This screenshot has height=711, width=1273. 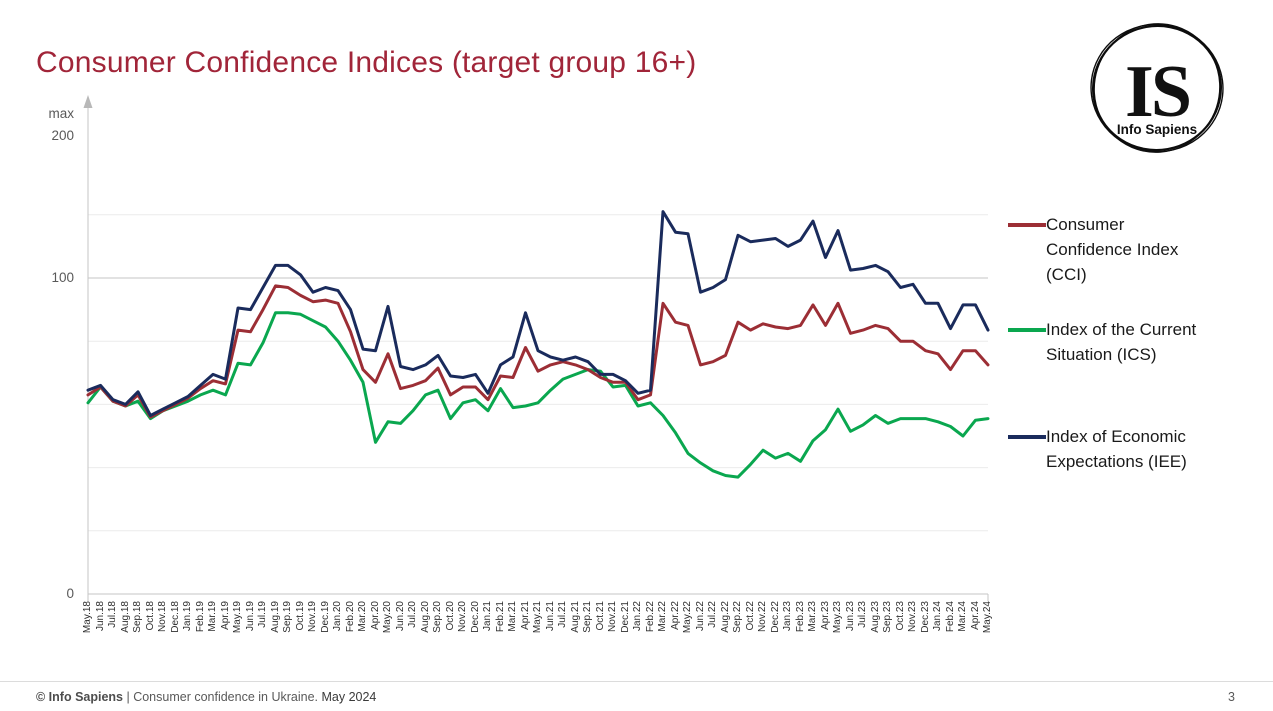 I want to click on x-tick-label: Sep.23, so click(x=887, y=617).